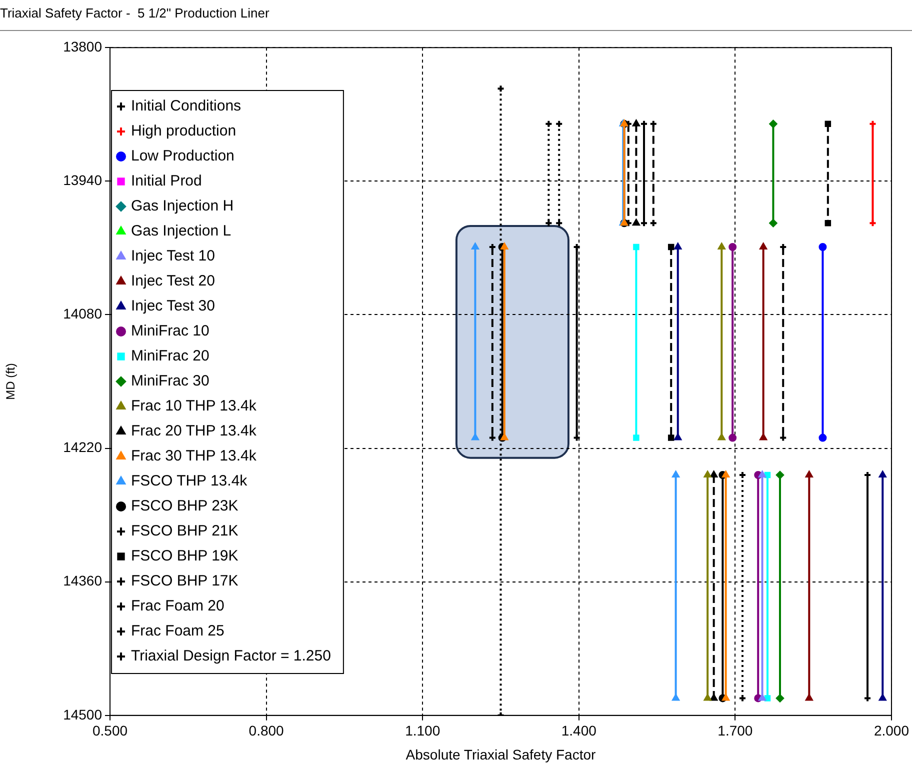  I want to click on legend-label: MiniFrac 20, so click(170, 356).